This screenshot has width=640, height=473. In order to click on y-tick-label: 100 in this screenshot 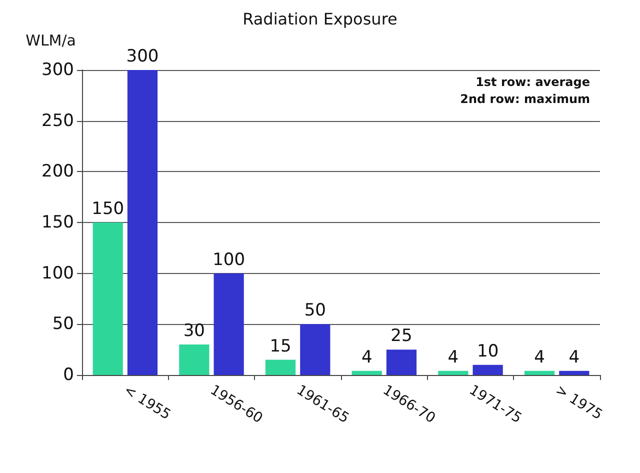, I will do `click(58, 273)`.